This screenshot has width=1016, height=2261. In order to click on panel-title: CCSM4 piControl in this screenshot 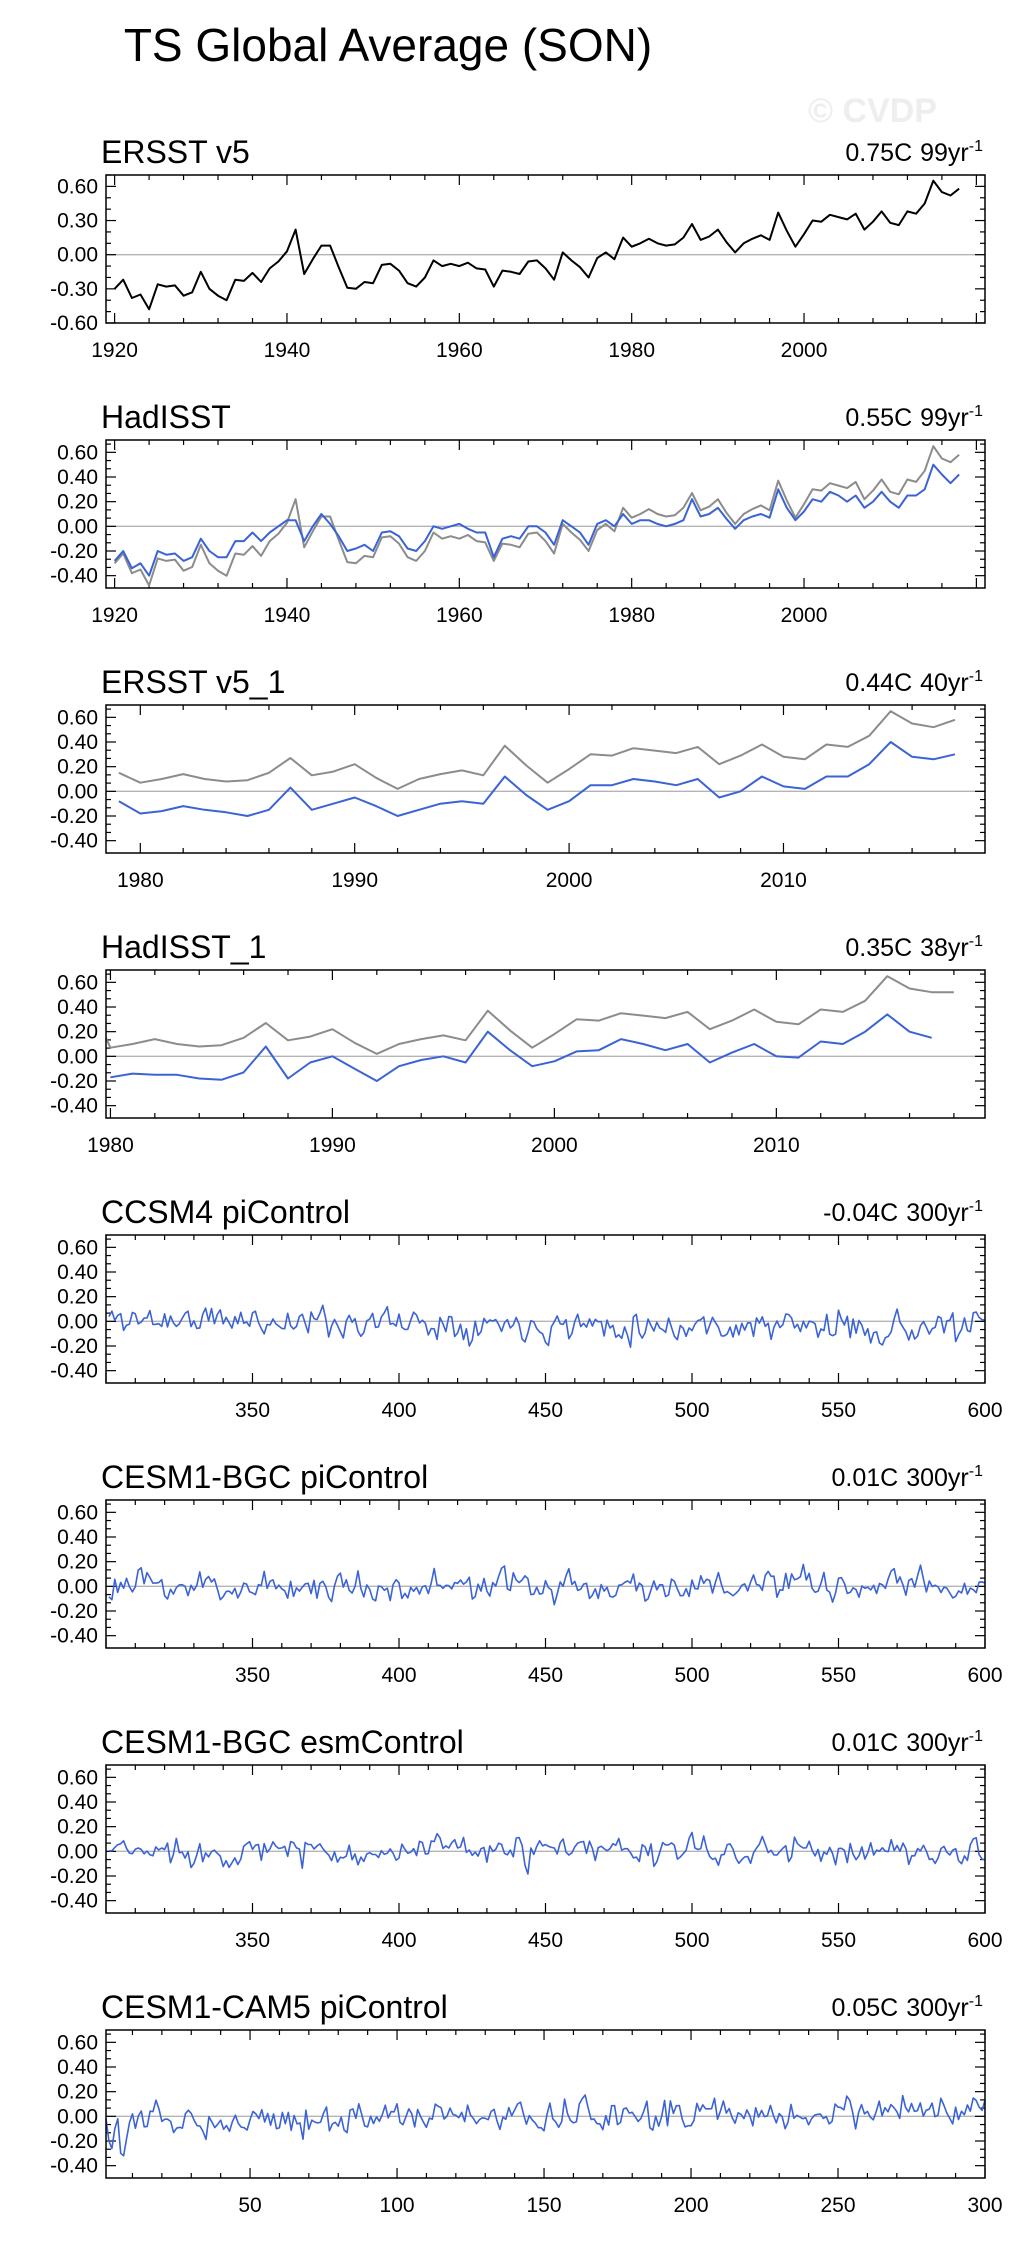, I will do `click(225, 1212)`.